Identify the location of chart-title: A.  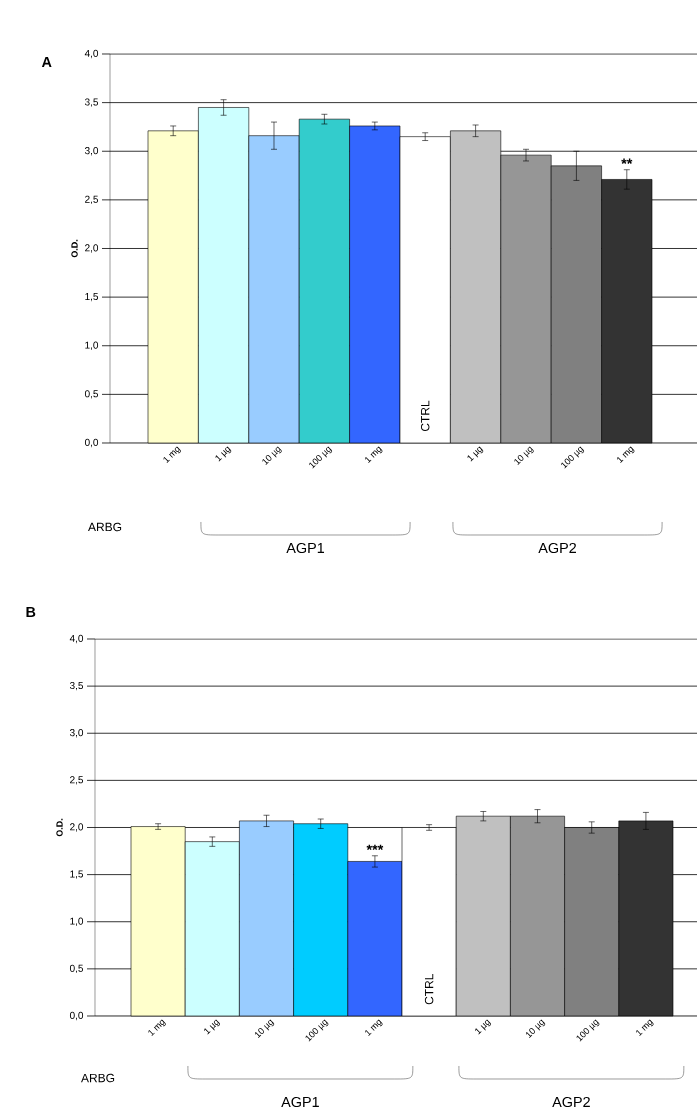
(46, 62).